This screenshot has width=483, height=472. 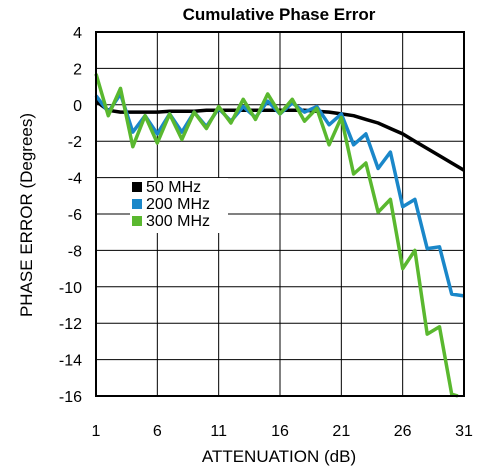 I want to click on y-axis-title: PHASE ERROR (Degrees), so click(x=26, y=215).